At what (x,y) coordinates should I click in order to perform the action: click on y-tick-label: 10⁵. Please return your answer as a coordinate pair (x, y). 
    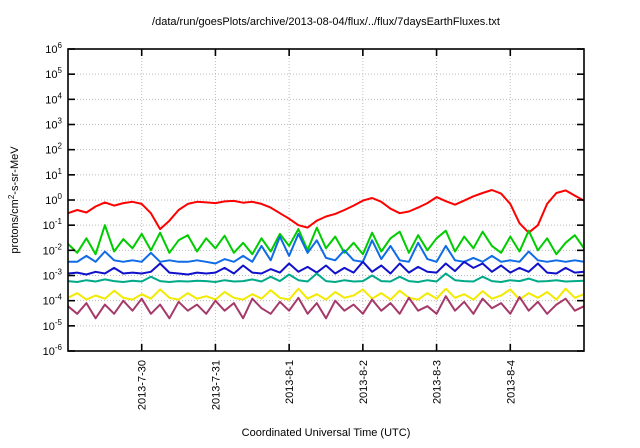
    Looking at the image, I should click on (53, 73).